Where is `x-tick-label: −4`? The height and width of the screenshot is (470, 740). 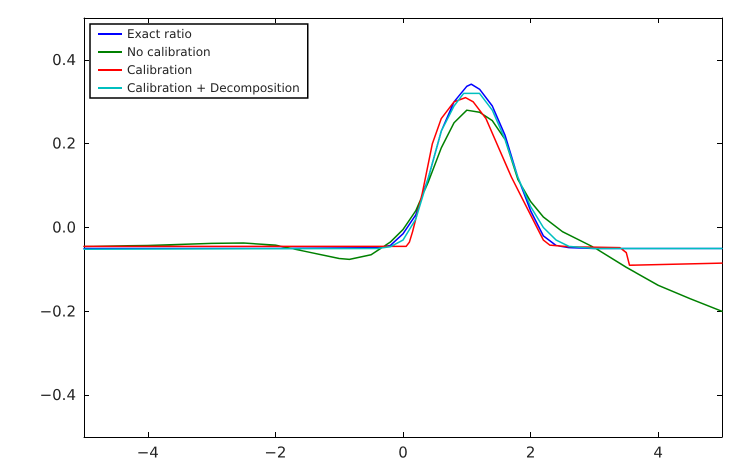 x-tick-label: −4 is located at coordinates (147, 453).